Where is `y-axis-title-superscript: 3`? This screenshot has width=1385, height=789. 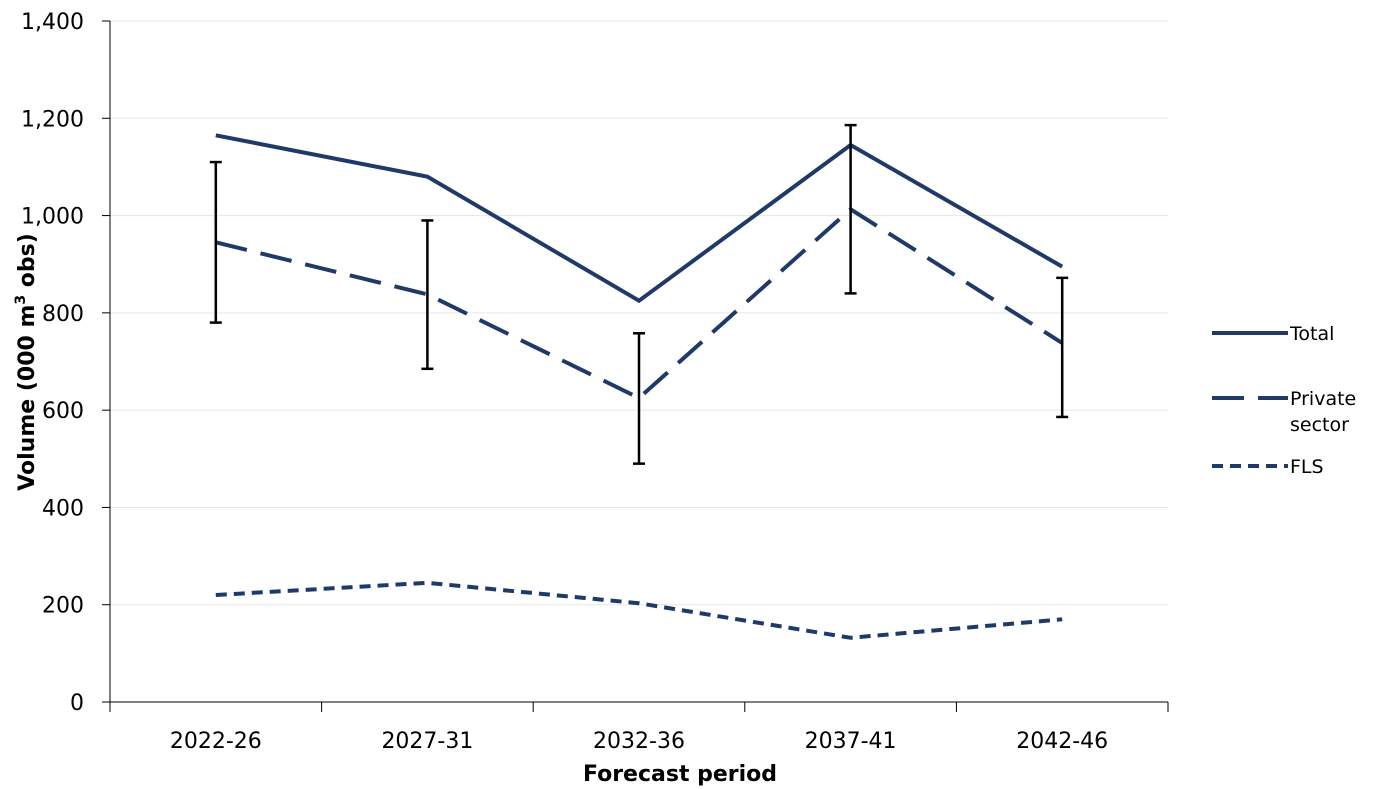
y-axis-title-superscript: 3 is located at coordinates (21, 300).